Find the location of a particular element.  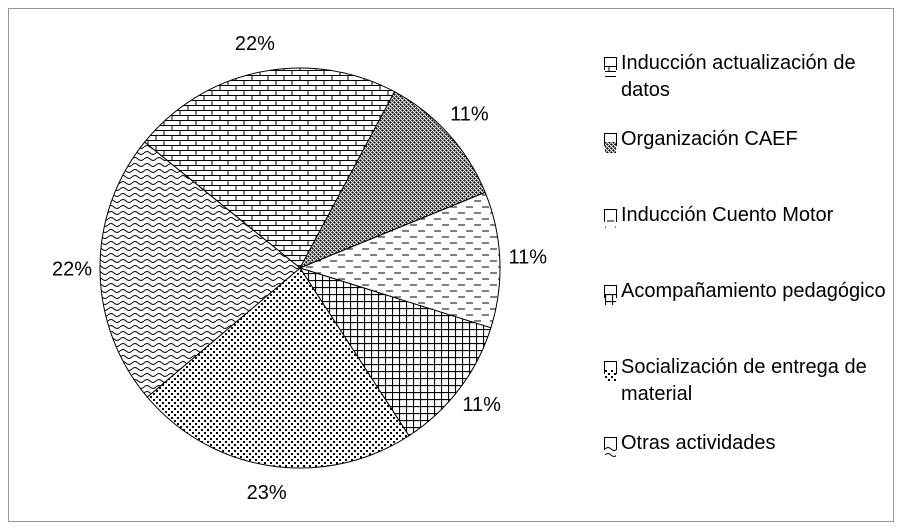

data-label: 23% is located at coordinates (267, 493).